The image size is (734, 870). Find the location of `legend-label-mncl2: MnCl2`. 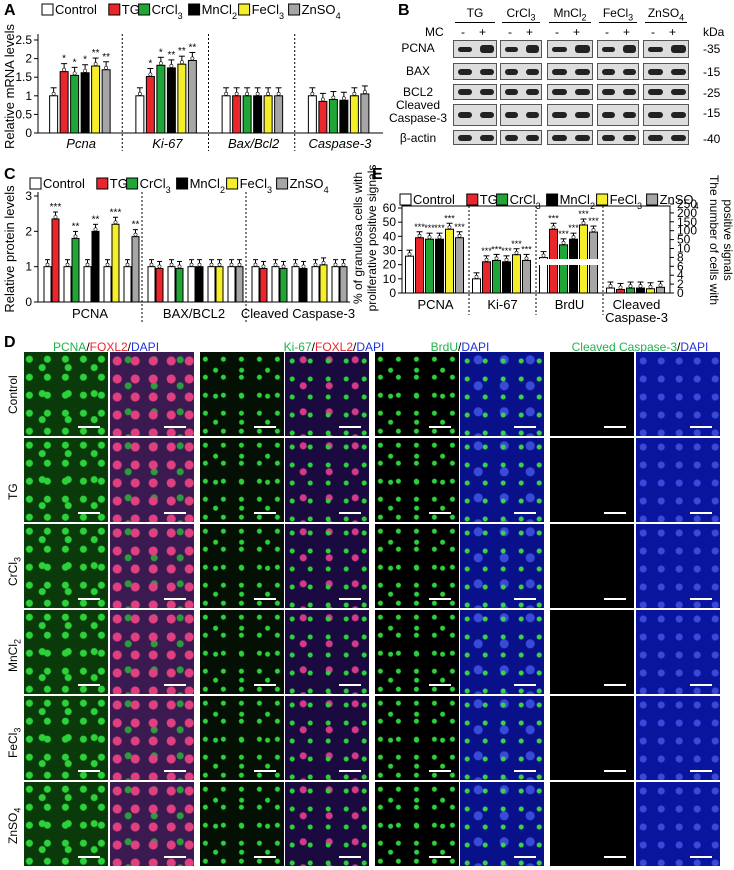

legend-label-mncl2: MnCl2 is located at coordinates (219, 11).